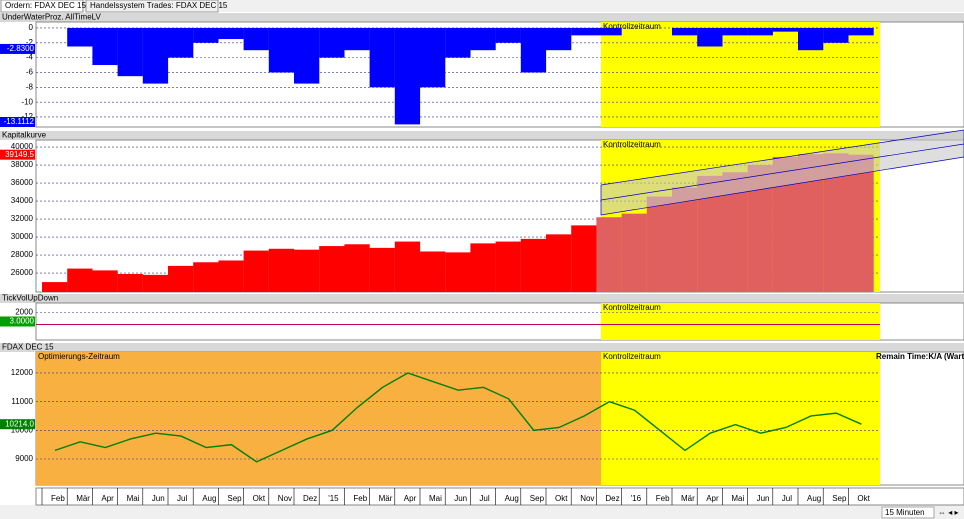 This screenshot has height=519, width=964. Describe the element at coordinates (482, 512) in the screenshot. I see `status-bar` at that location.